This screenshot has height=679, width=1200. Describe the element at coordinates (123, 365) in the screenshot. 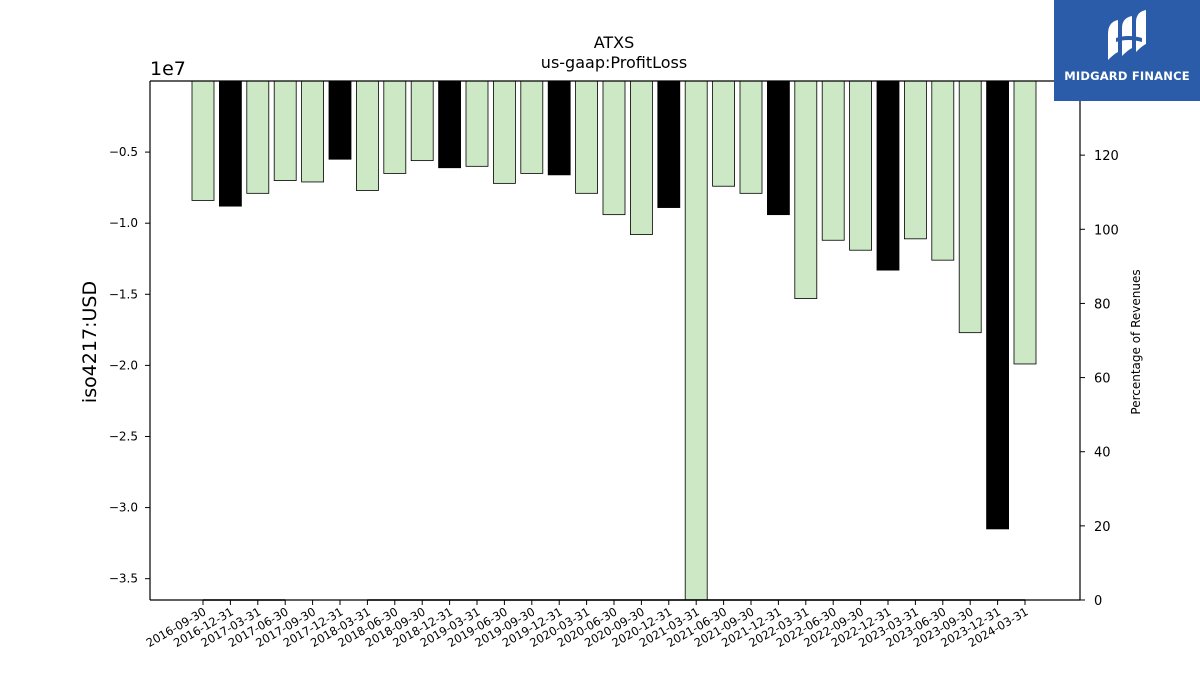

I see `y-tick-label: −2.0` at that location.